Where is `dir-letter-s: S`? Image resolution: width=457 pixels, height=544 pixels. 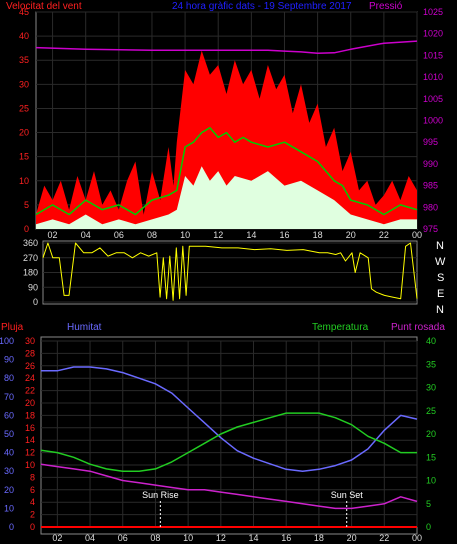 dir-letter-s: S is located at coordinates (440, 278).